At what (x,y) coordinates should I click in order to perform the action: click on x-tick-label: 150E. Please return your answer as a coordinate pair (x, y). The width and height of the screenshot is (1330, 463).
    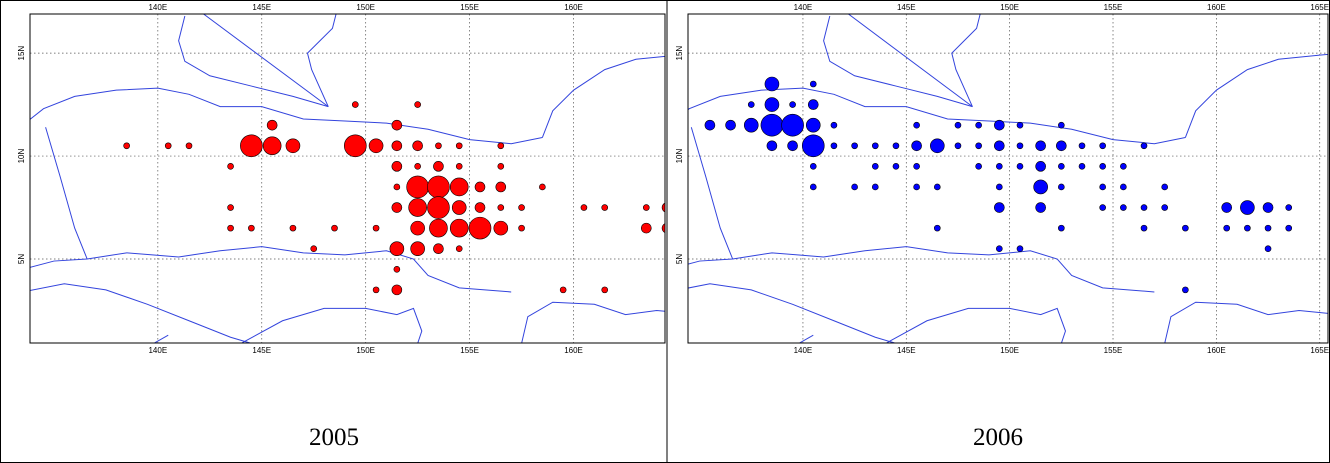
    Looking at the image, I should click on (365, 7).